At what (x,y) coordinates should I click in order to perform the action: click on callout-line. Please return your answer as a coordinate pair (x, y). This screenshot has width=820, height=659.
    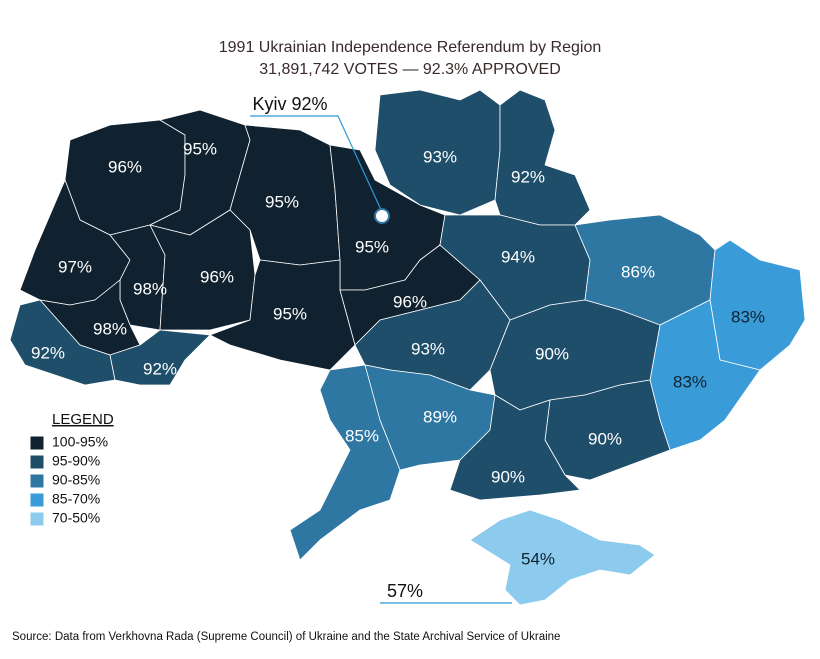
    Looking at the image, I should click on (316, 164).